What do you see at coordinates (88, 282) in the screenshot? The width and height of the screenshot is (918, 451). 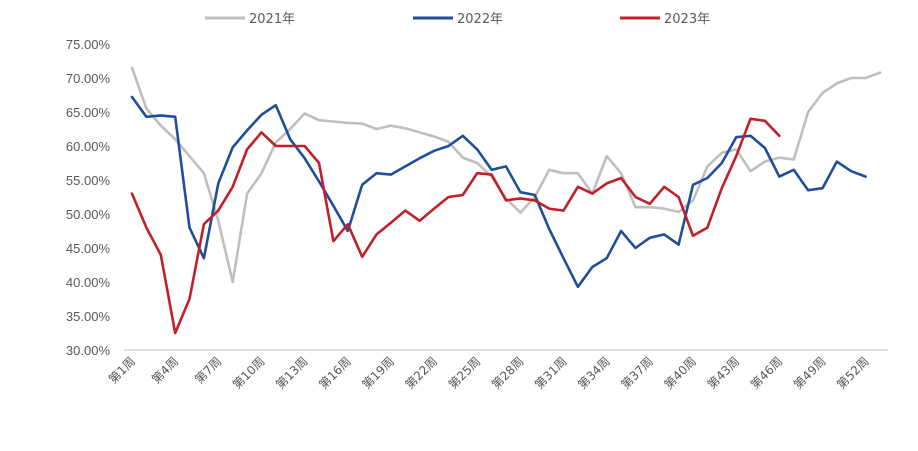 I see `y-tick-label: 40.00%` at bounding box center [88, 282].